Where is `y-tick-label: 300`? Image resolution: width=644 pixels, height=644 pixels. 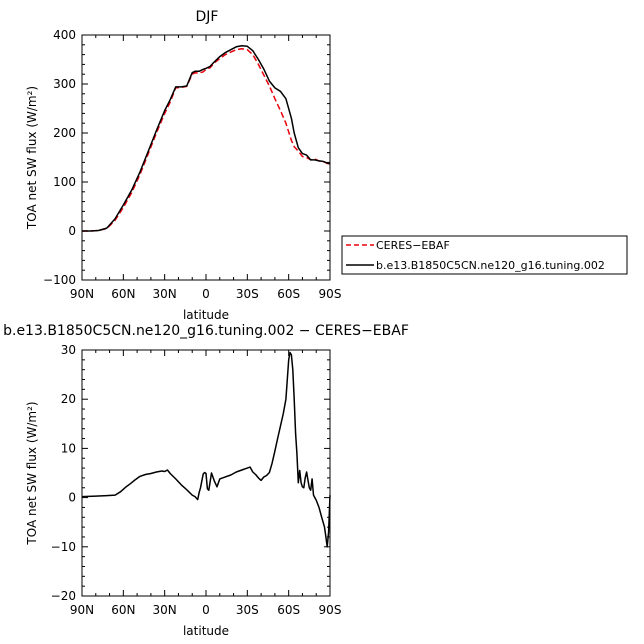 y-tick-label: 300 is located at coordinates (64, 84).